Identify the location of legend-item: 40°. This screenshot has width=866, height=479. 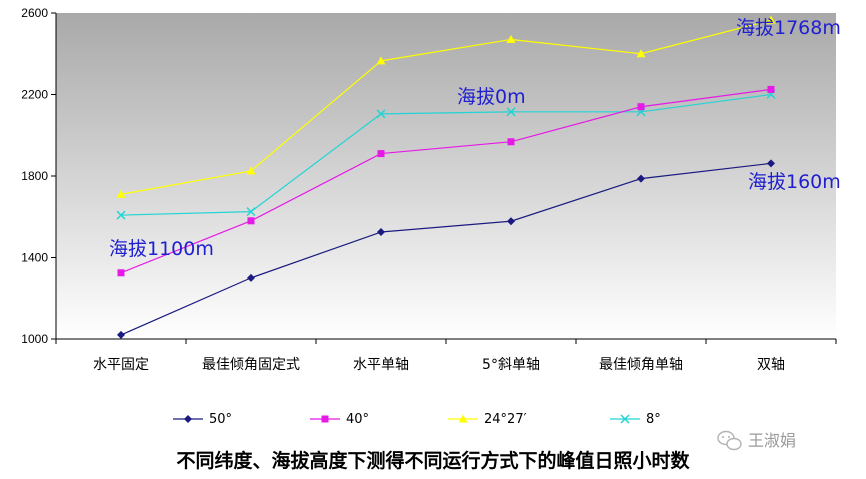
(339, 419).